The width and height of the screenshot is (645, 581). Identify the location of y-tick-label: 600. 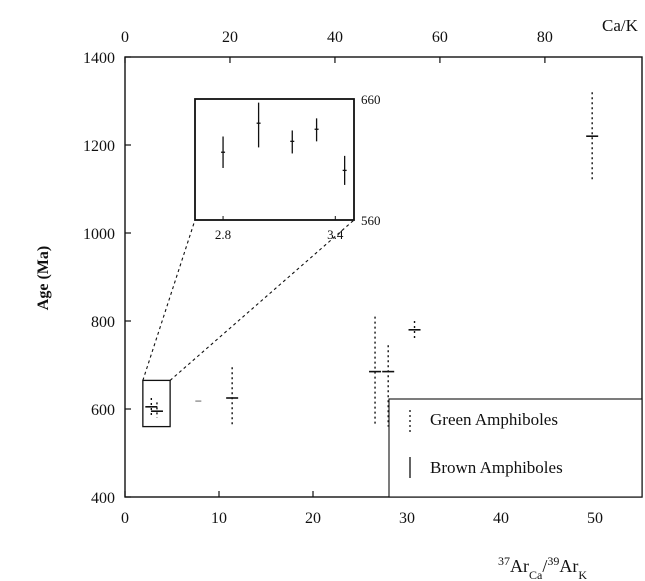
(103, 410).